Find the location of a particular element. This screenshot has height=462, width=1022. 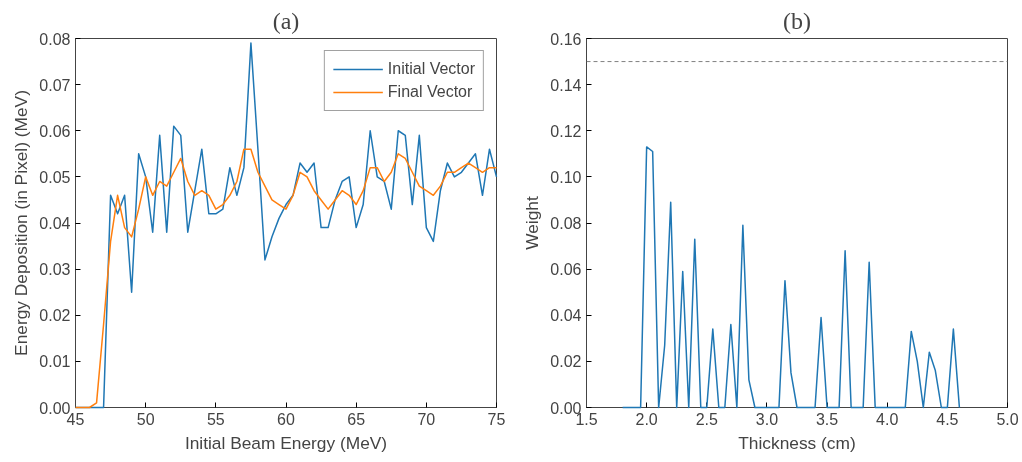

x-tick-label: 65 is located at coordinates (356, 419).